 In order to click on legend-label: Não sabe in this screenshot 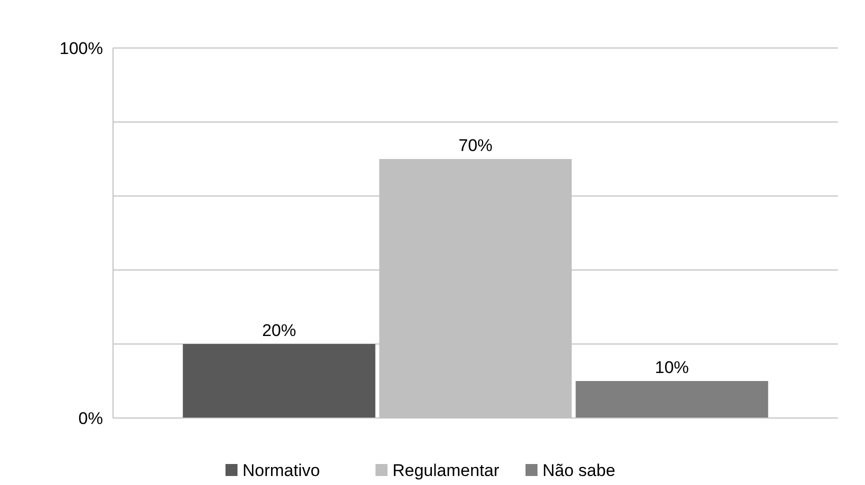, I will do `click(579, 470)`.